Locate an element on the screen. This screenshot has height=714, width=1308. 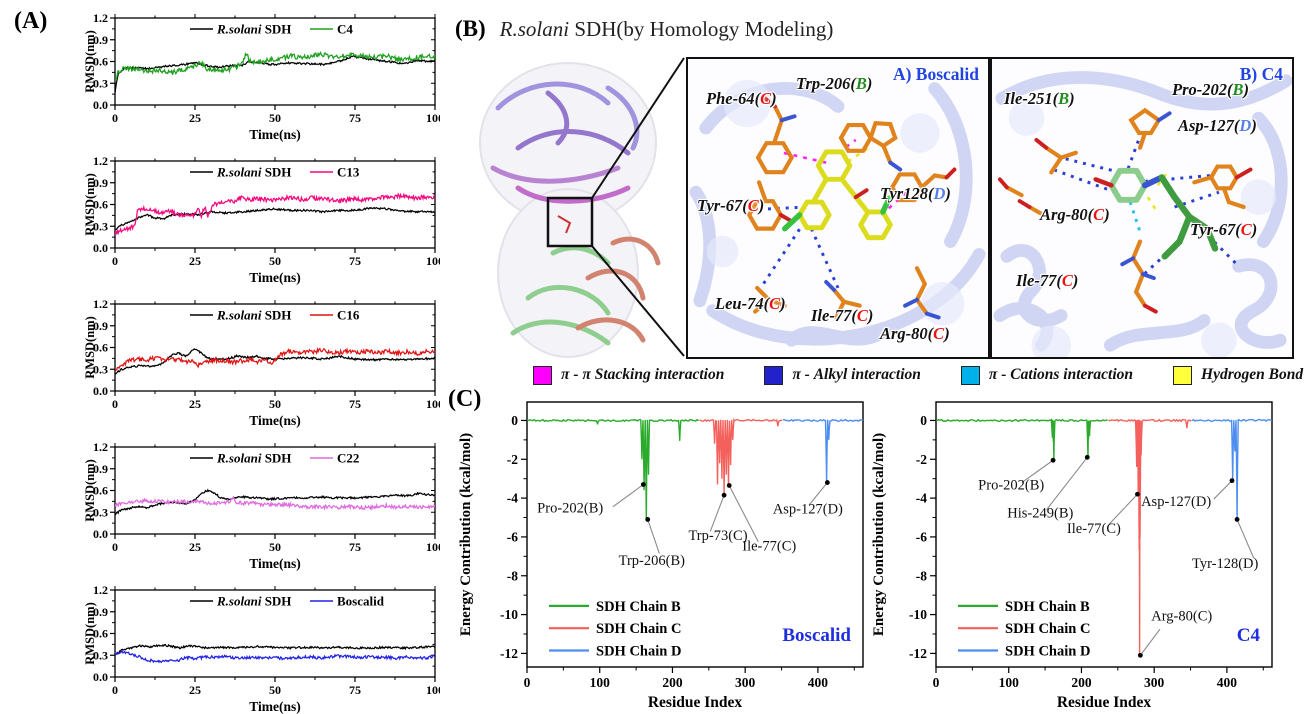
annotation-label: Trp-206(B) is located at coordinates (652, 561).